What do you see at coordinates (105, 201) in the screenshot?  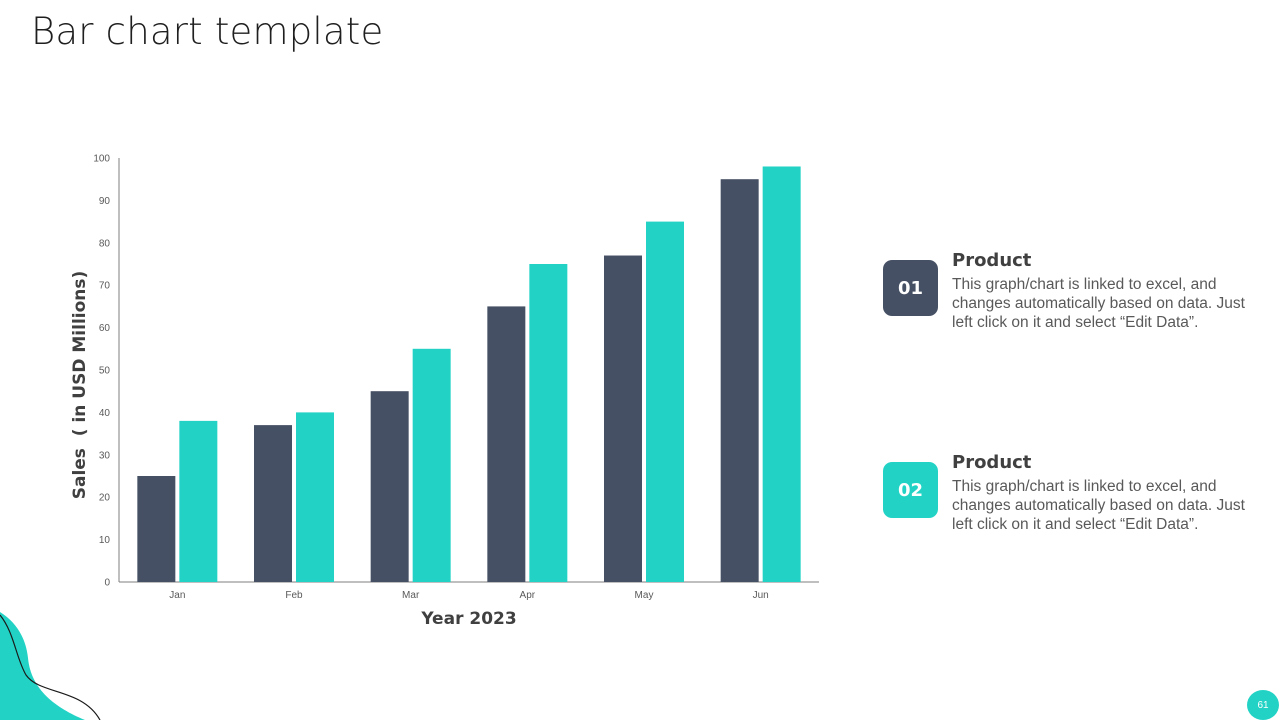 I see `y-tick-label-90: 90` at bounding box center [105, 201].